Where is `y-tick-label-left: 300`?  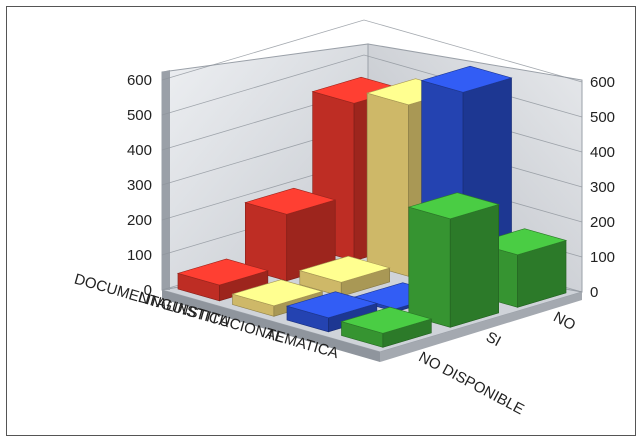 y-tick-label-left: 300 is located at coordinates (139, 185).